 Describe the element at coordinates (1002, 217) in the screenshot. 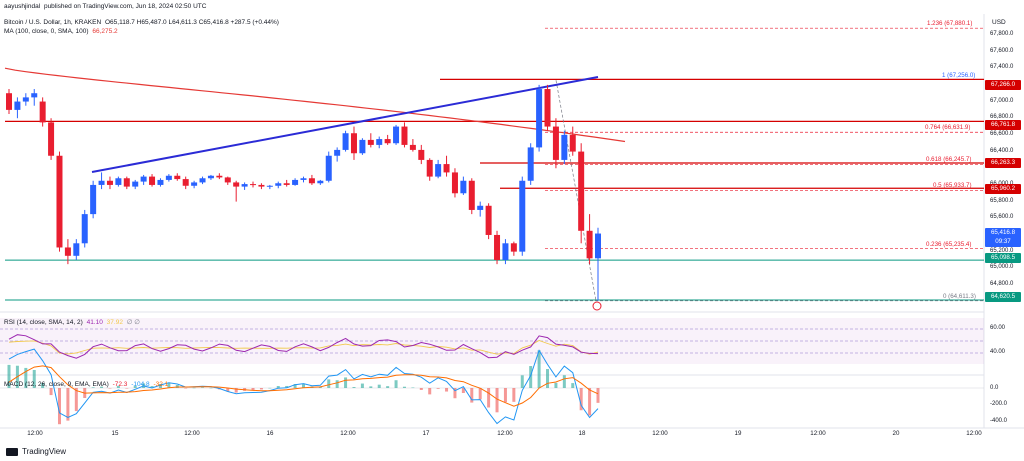

I see `price-axis-label: 65,600.0` at that location.